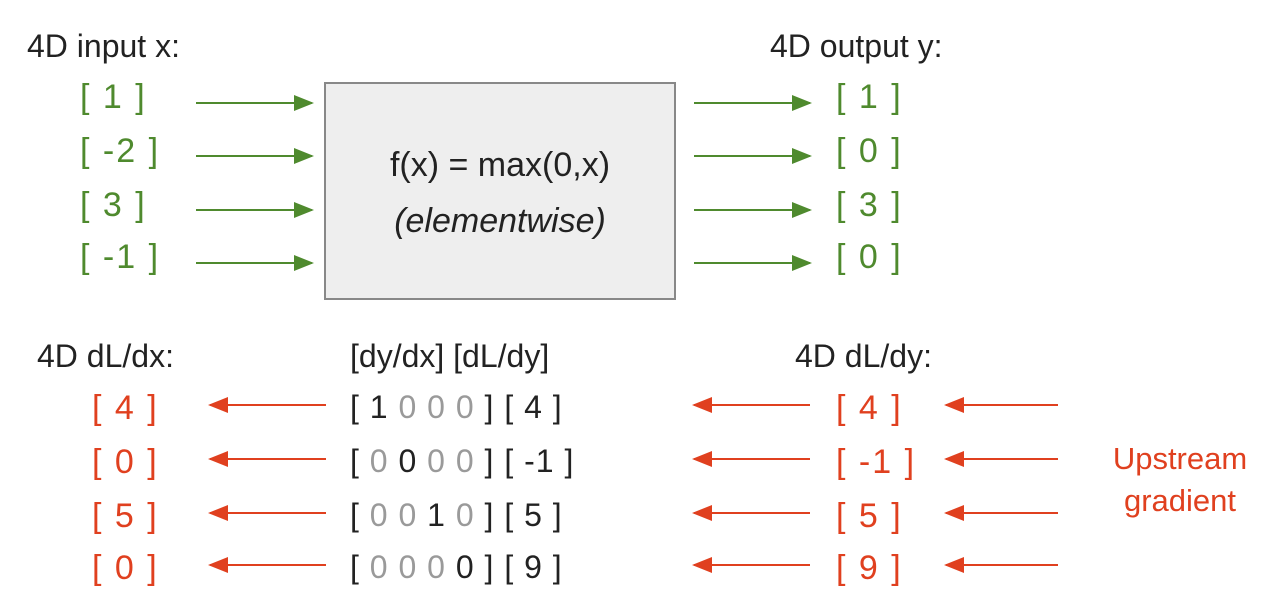 The height and width of the screenshot is (611, 1270). I want to click on dldx-title: 4D dL/dx:, so click(105, 356).